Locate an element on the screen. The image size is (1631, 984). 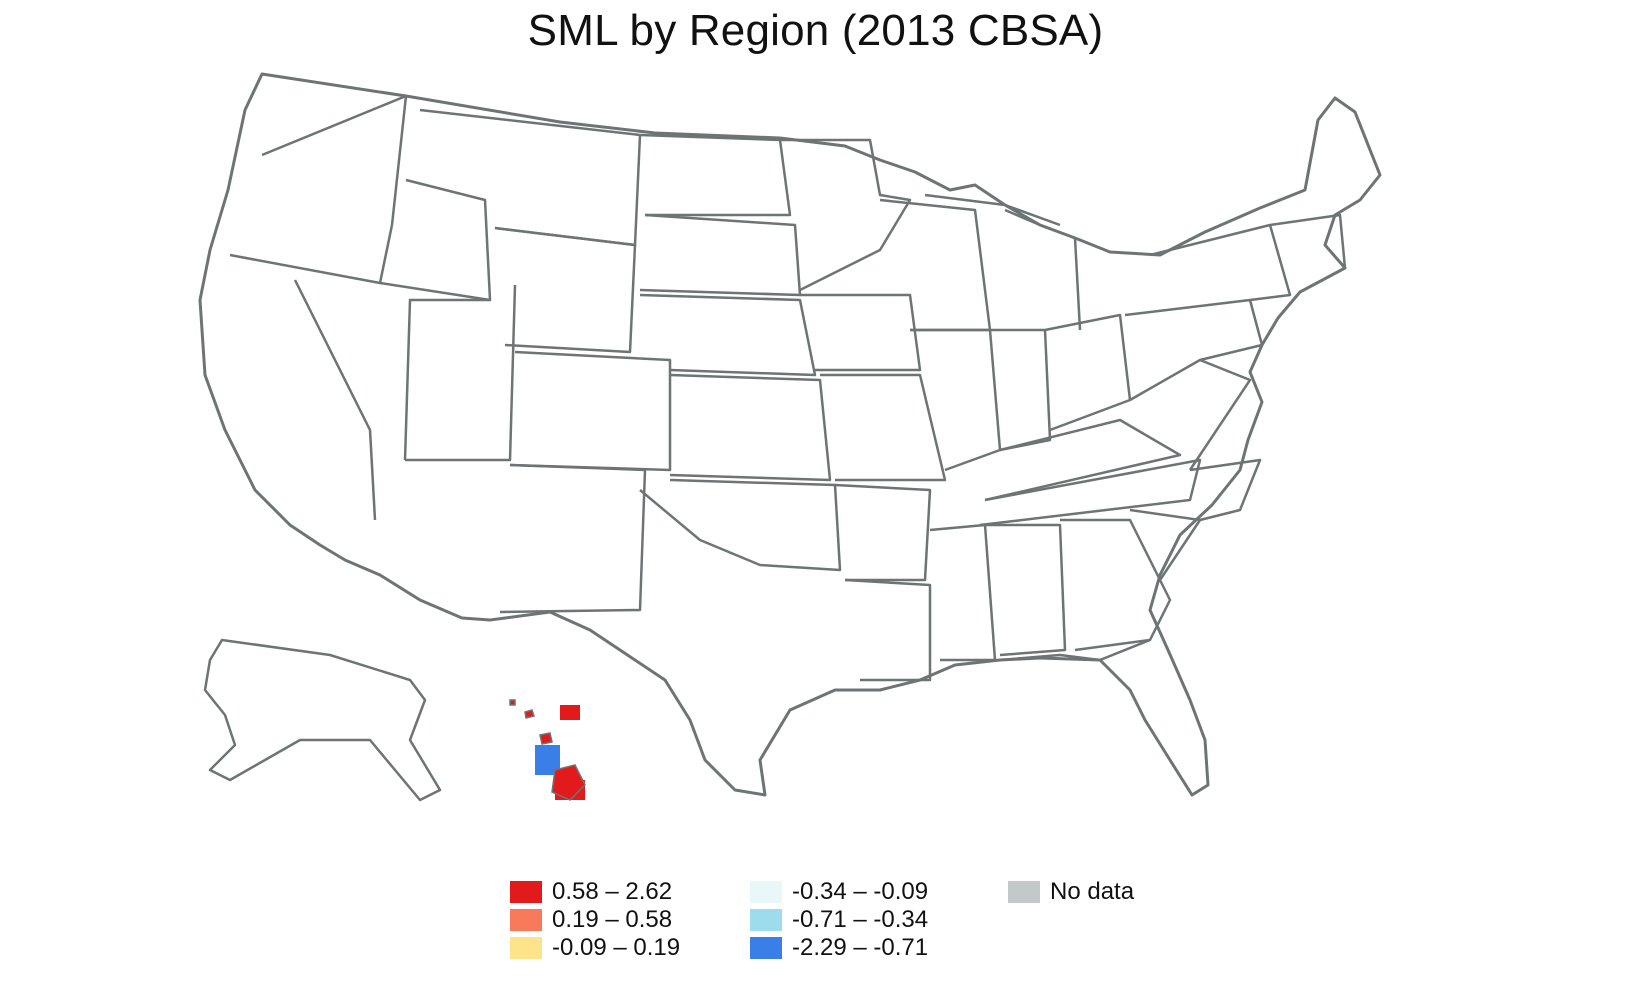
legend-item-0: 0.58 – 2.62 is located at coordinates (591, 892).